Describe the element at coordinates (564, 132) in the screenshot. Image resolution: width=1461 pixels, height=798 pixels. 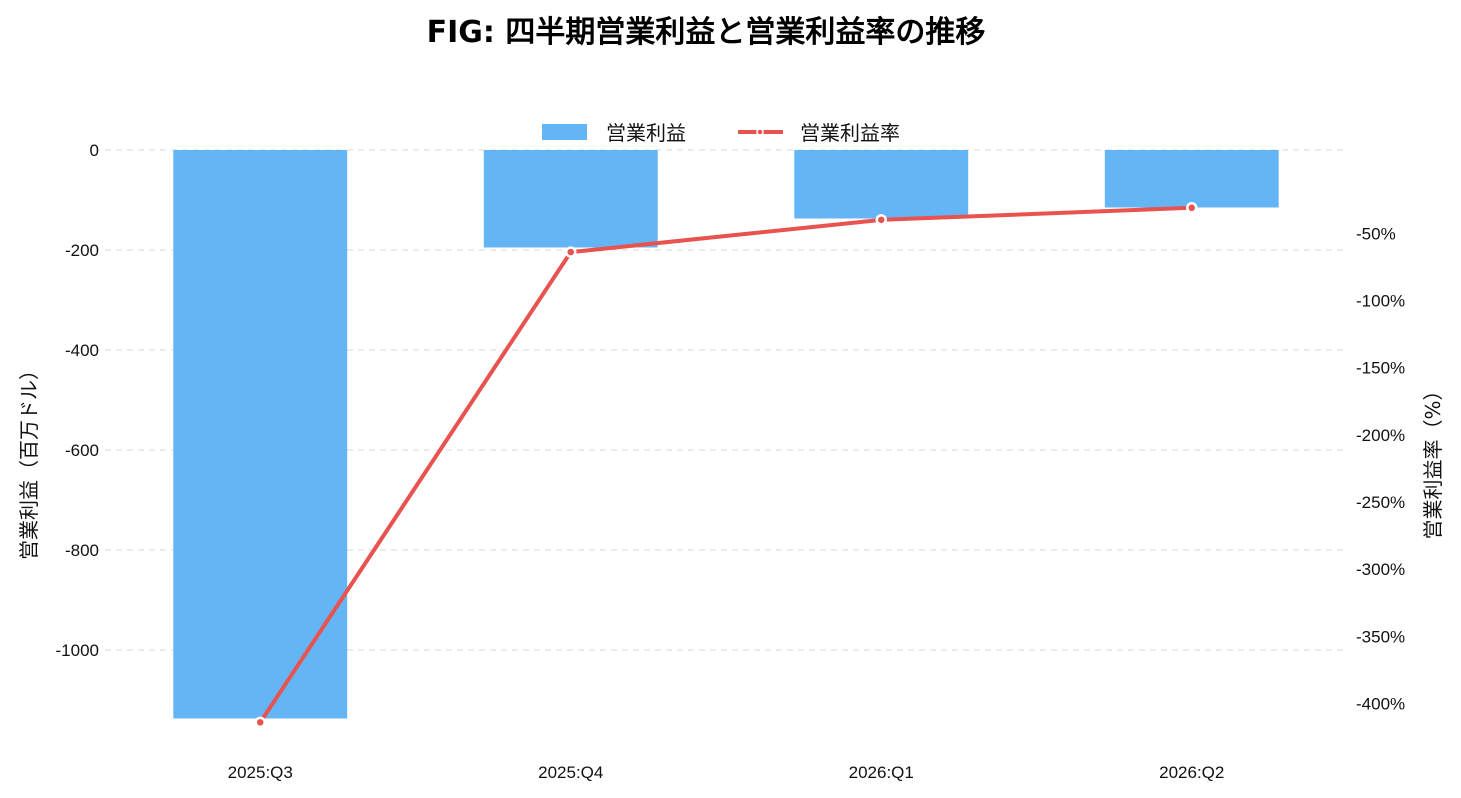
I see `legend-swatch-bar` at that location.